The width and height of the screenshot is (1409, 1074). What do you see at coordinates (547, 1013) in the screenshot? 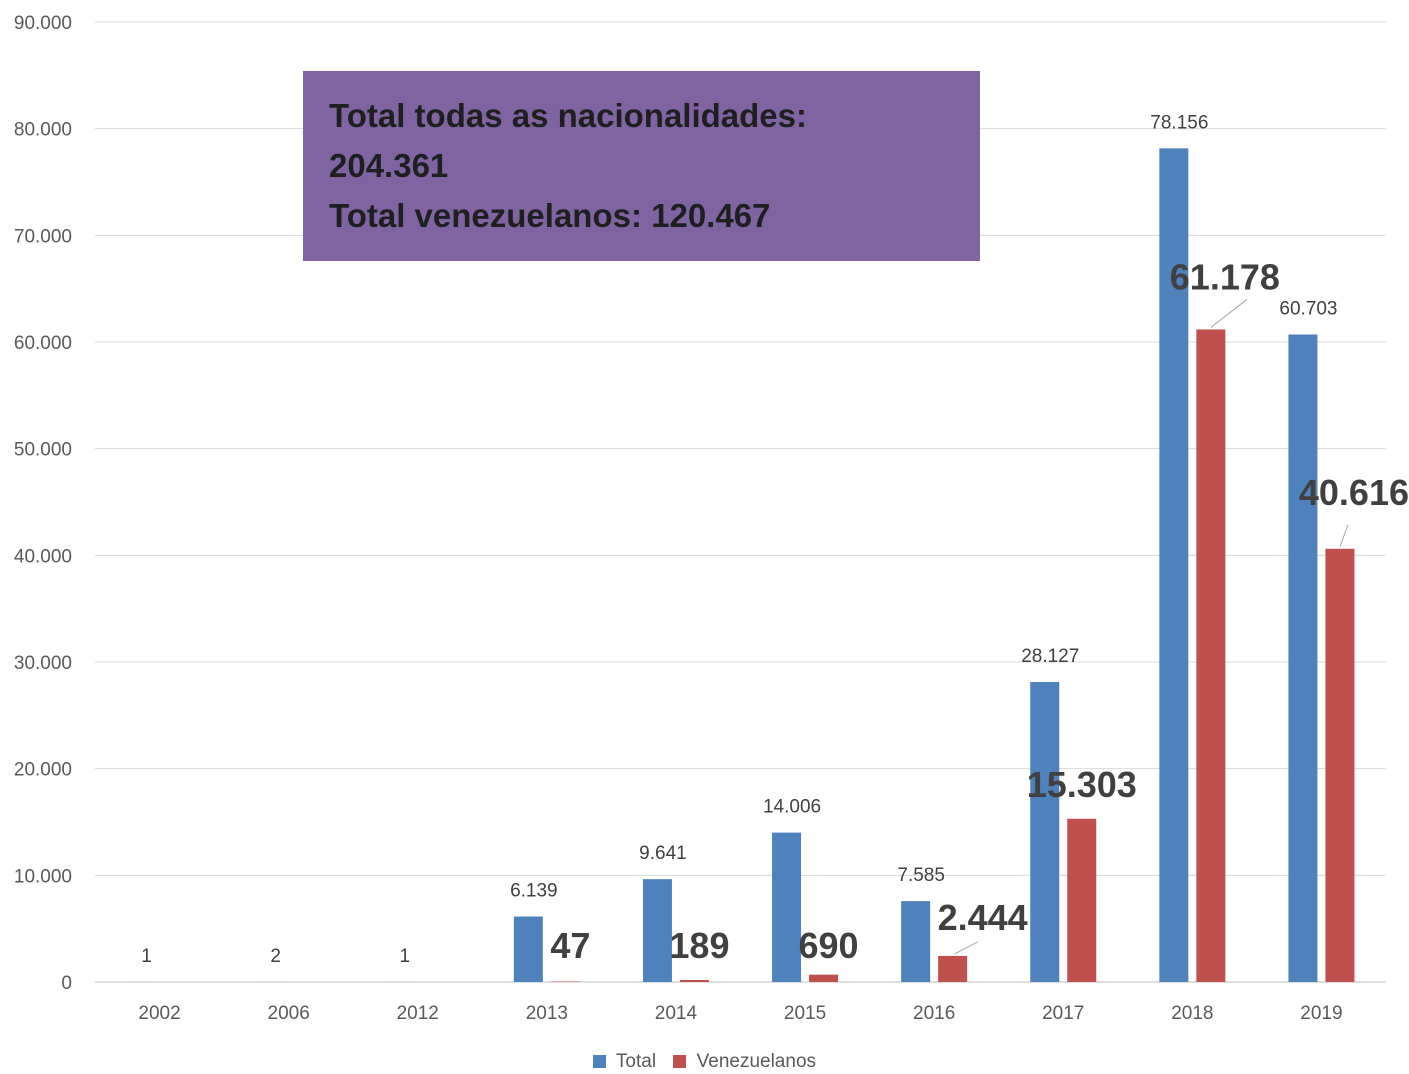
I see `x-tick-label: 2013` at bounding box center [547, 1013].